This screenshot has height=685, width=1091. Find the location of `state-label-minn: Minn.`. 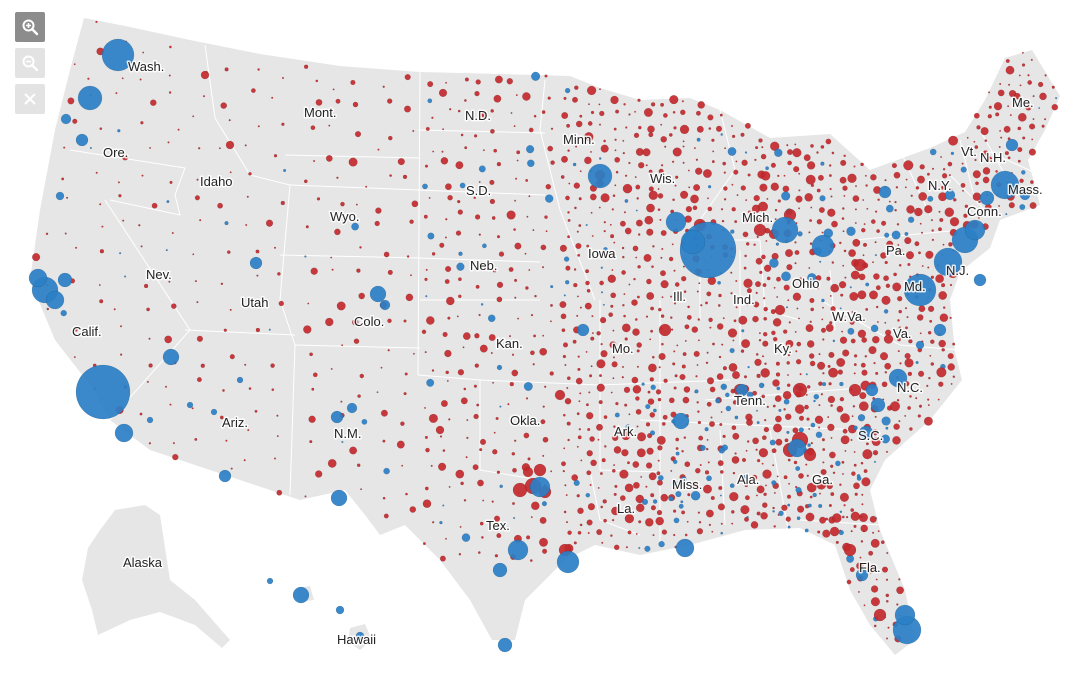

state-label-minn: Minn. is located at coordinates (579, 139).